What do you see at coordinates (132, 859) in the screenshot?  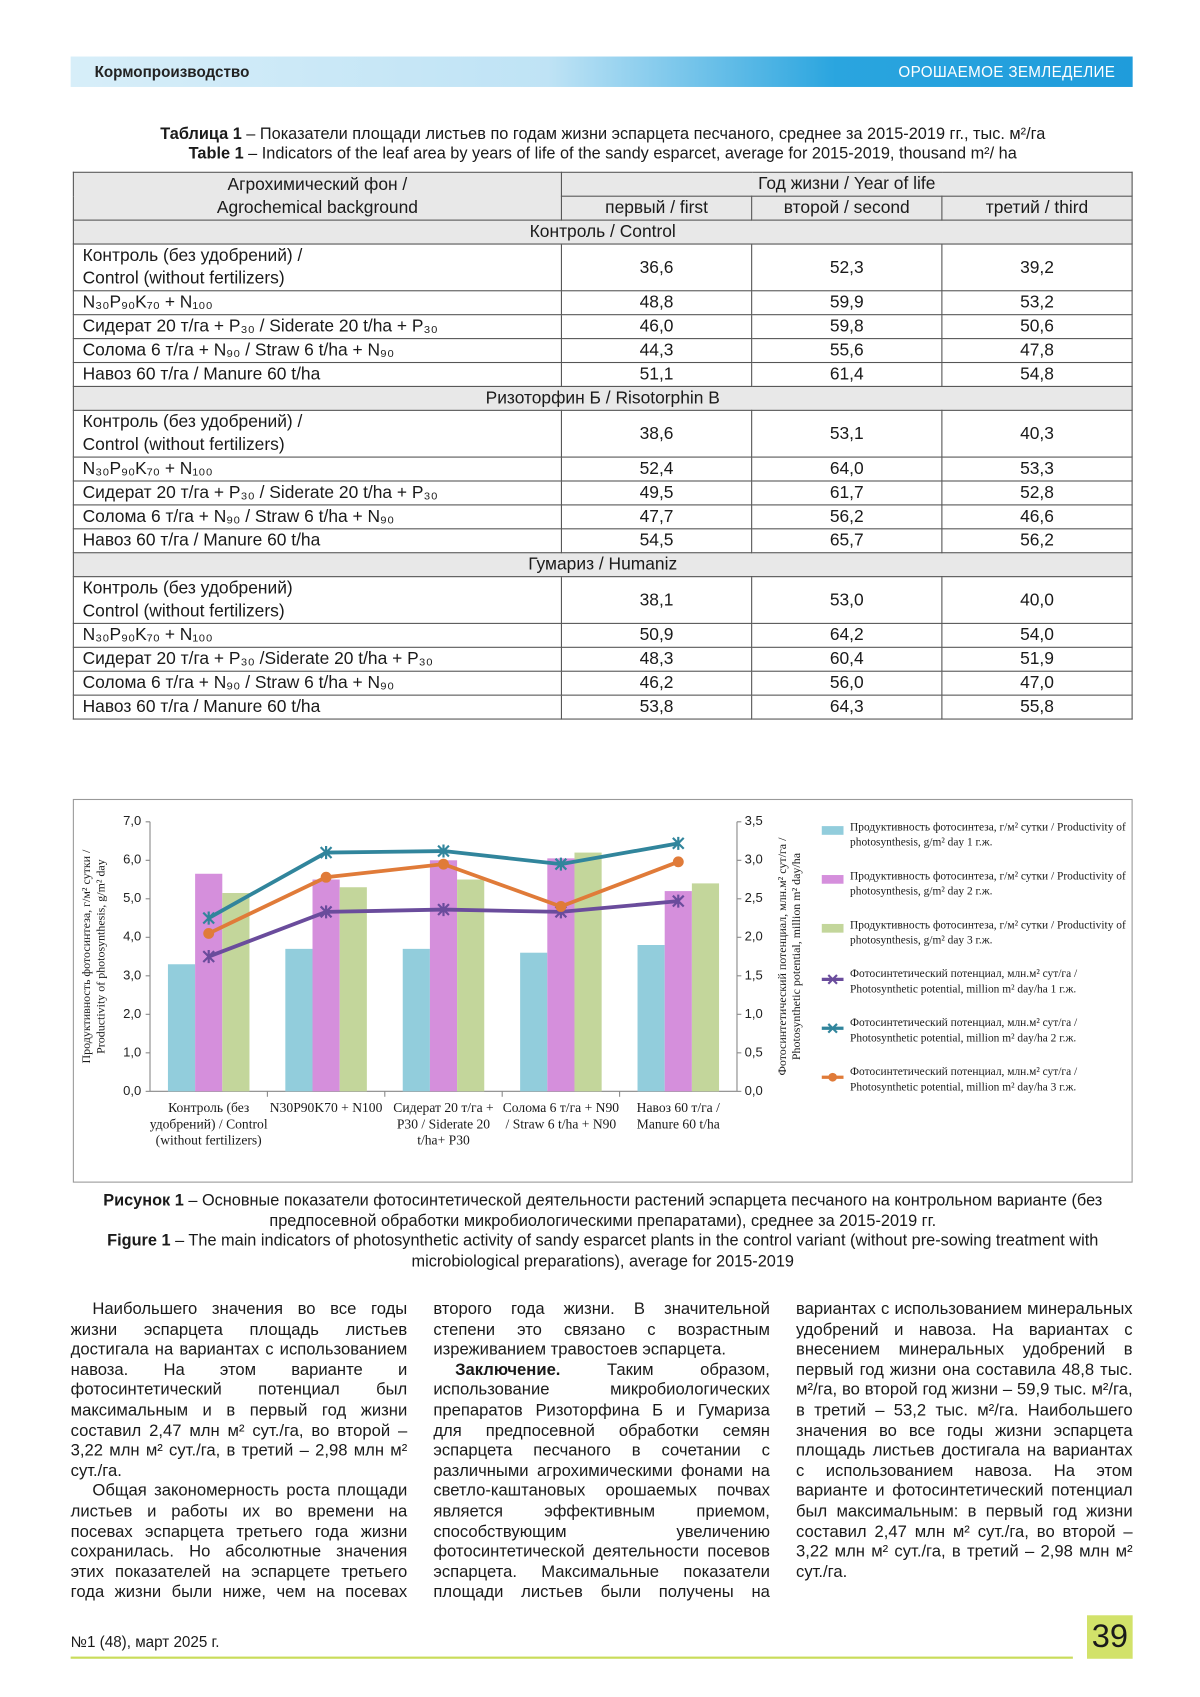 I see `y-tick-label: 6,0` at bounding box center [132, 859].